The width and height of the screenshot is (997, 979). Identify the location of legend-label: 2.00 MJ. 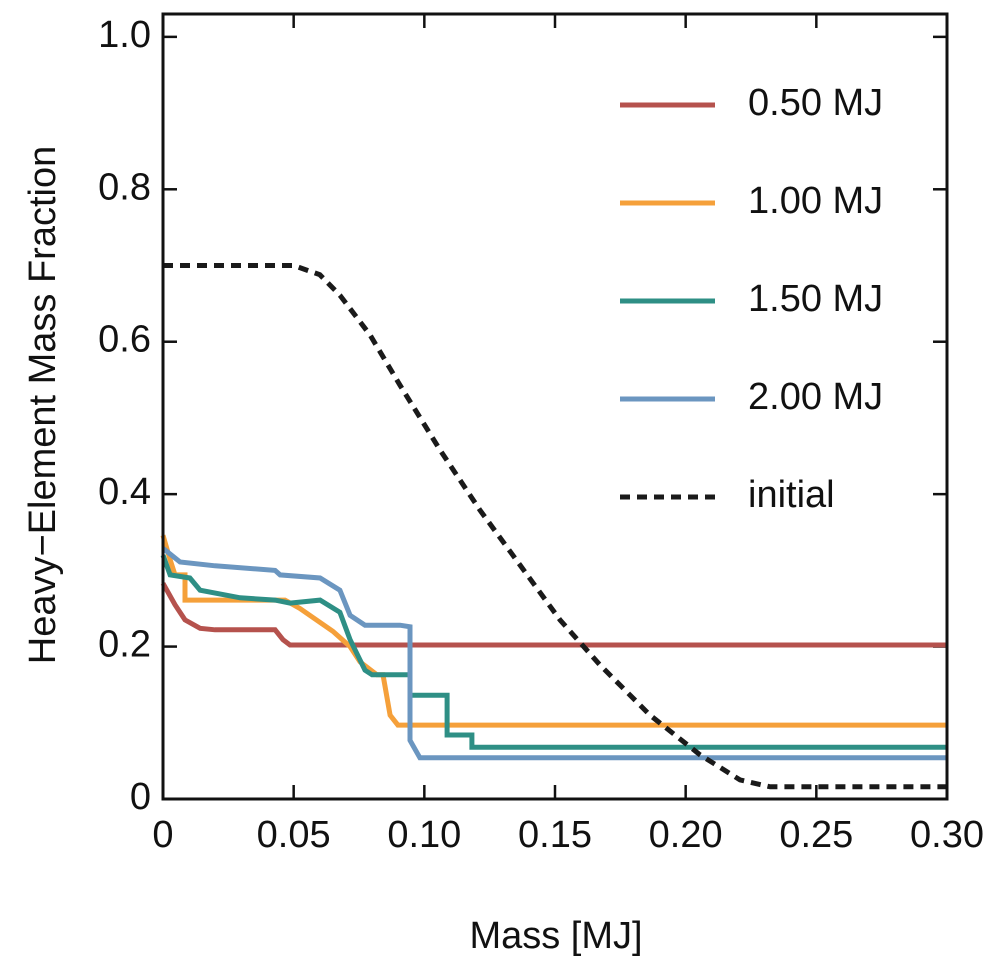
(815, 397).